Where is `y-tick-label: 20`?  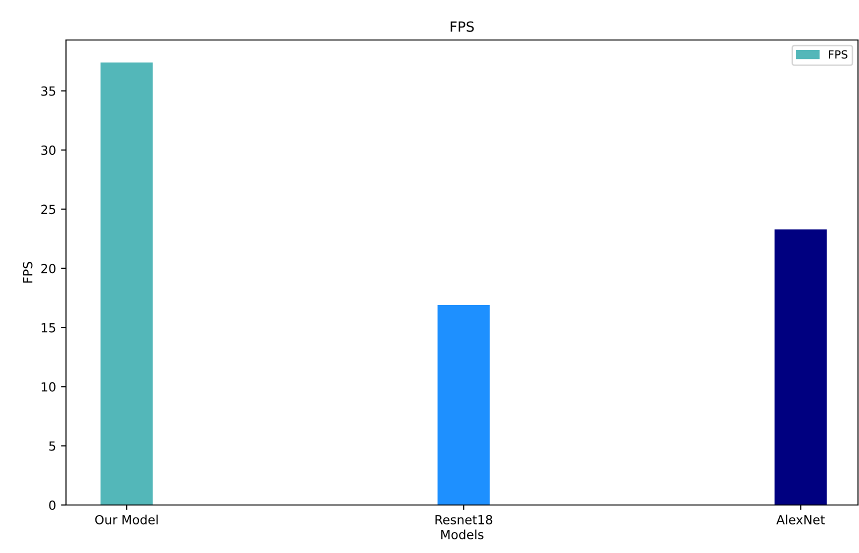
y-tick-label: 20 is located at coordinates (48, 269).